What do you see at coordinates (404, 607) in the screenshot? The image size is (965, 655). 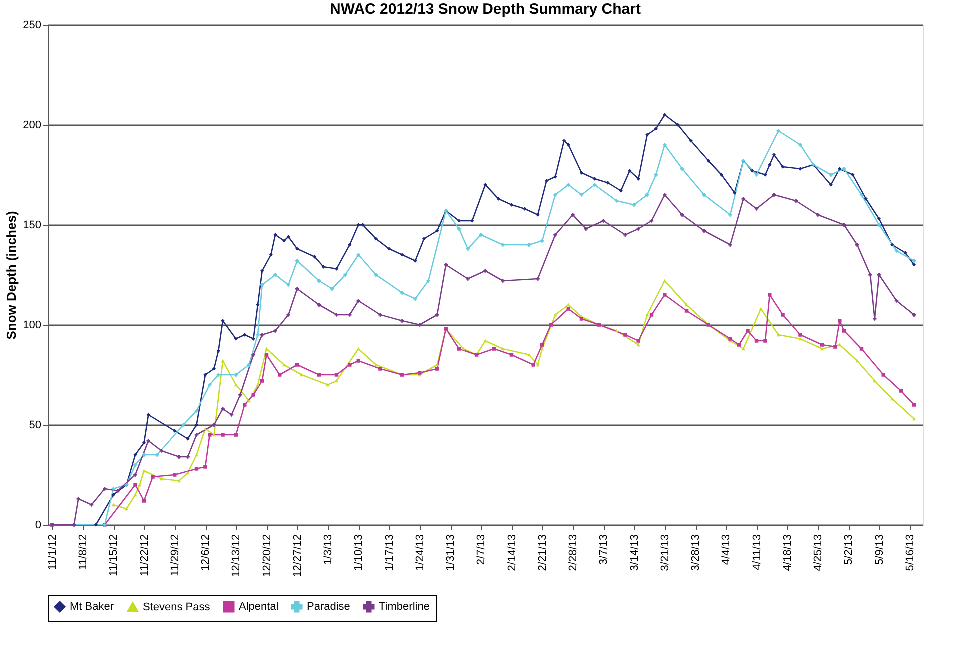 I see `legend-label: Timberline` at bounding box center [404, 607].